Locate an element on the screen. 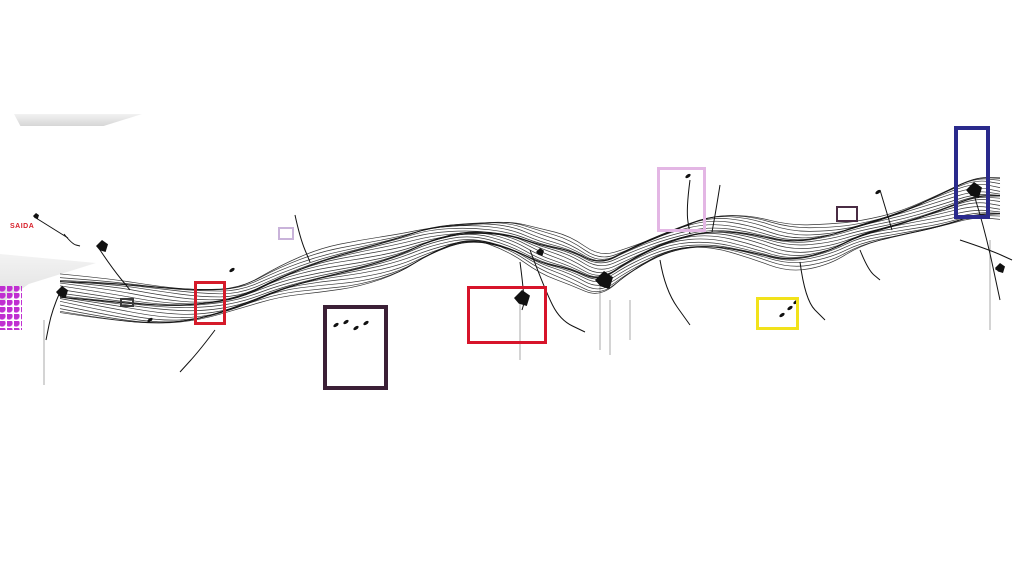 This screenshot has width=1024, height=576. frame-dark-purple-large is located at coordinates (355, 347).